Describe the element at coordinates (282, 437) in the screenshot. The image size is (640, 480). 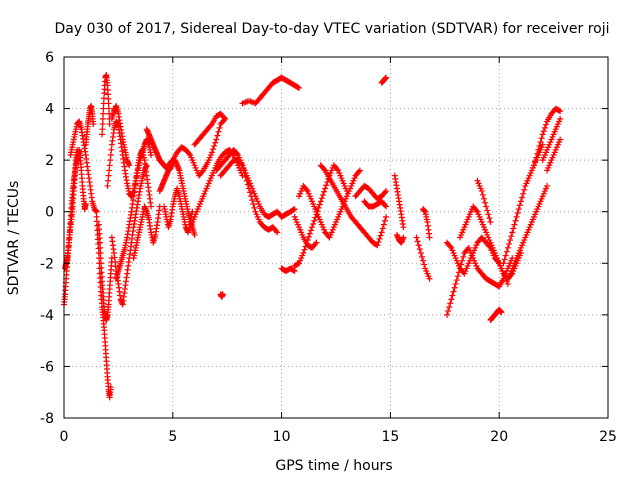
I see `x-tick-label: 10` at that location.